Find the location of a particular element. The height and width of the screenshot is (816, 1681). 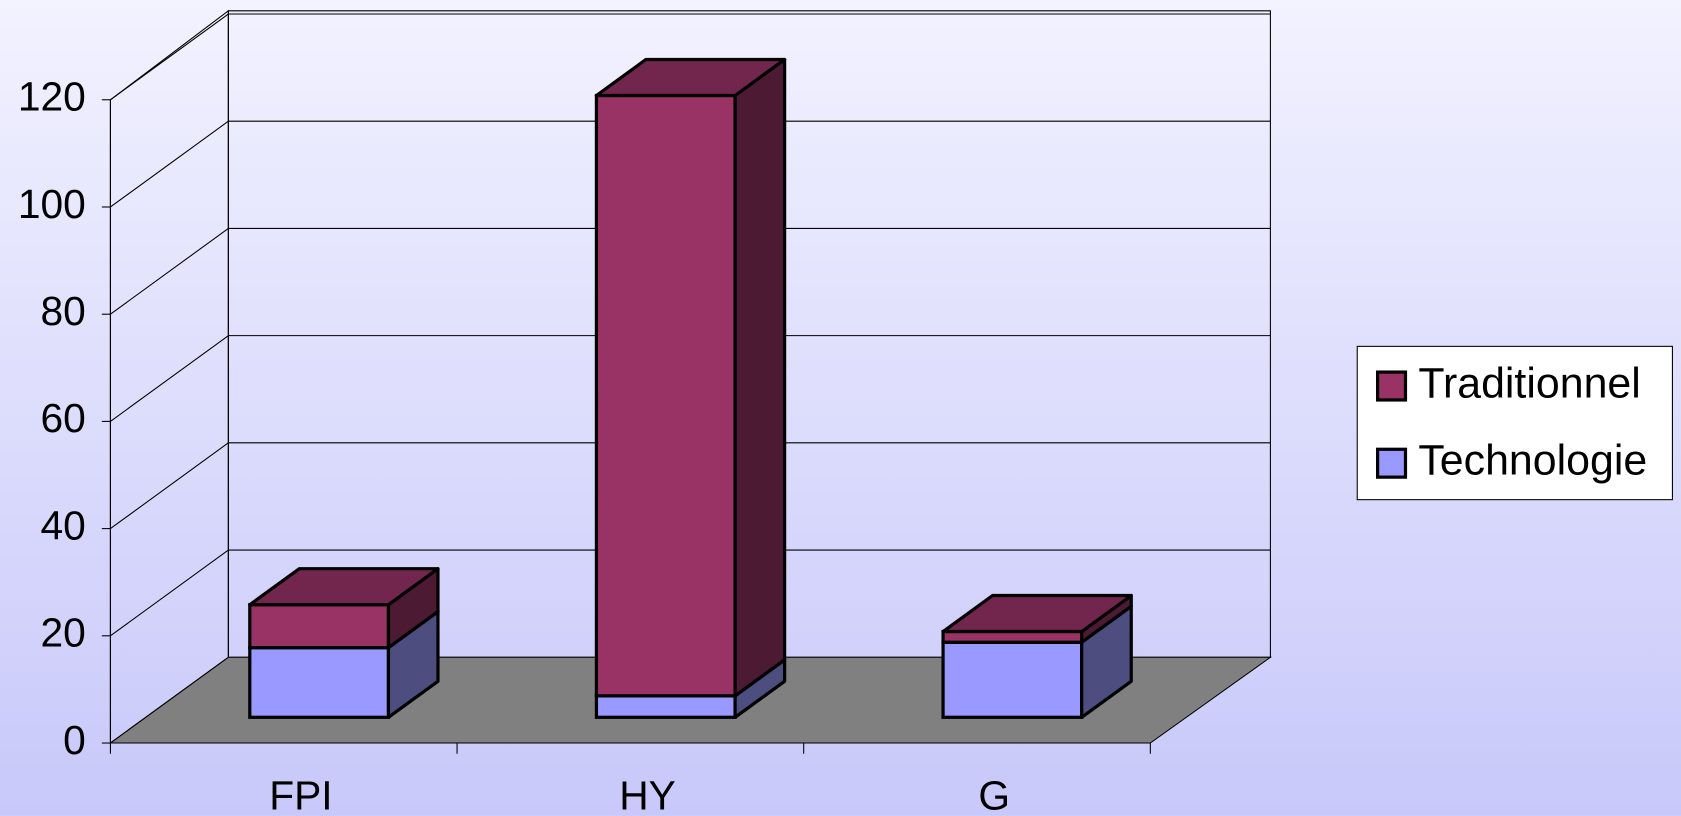

y-tick-label: 0 is located at coordinates (74, 740).